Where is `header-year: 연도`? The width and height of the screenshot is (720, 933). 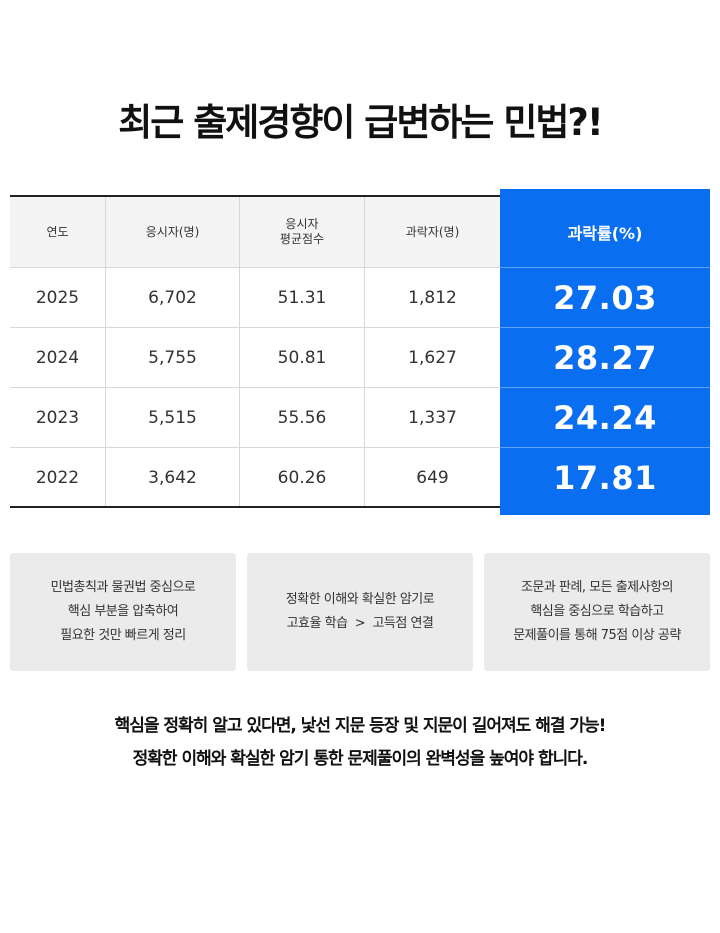 header-year: 연도 is located at coordinates (58, 232).